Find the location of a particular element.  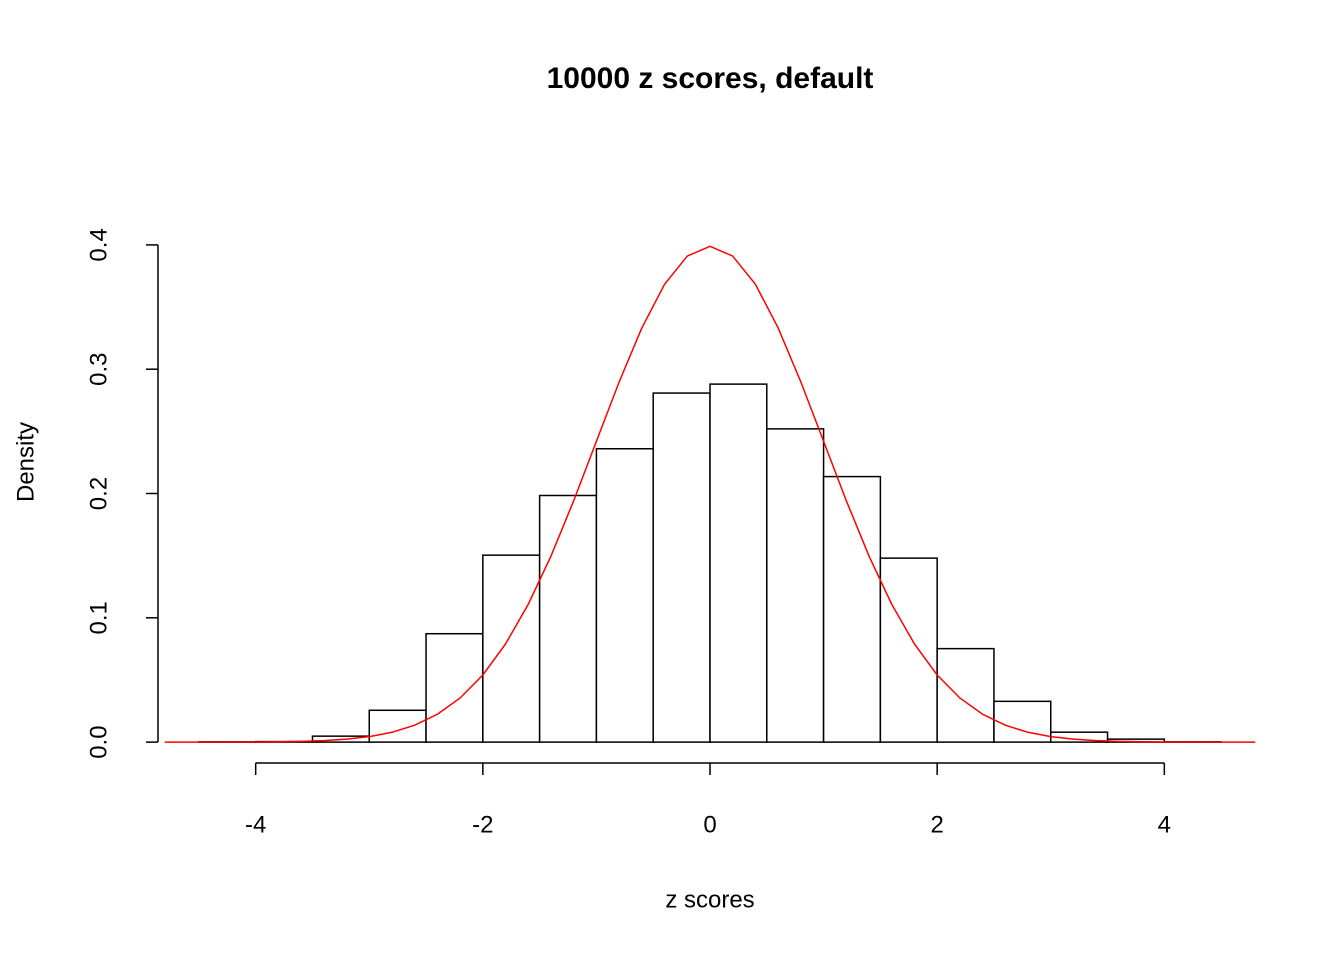

x-axis-label: z scores is located at coordinates (709, 899).